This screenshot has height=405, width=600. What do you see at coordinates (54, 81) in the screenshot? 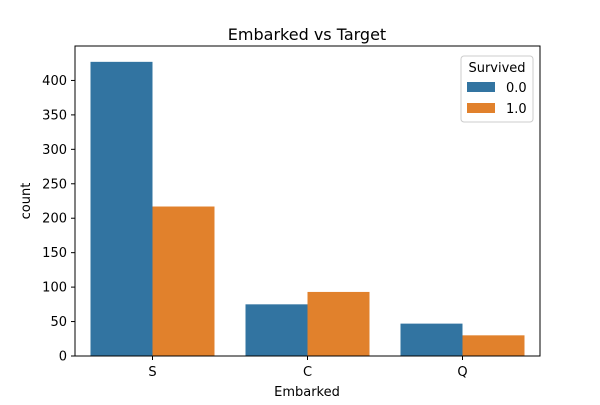
I see `y-tick-label-400: 400` at bounding box center [54, 81].